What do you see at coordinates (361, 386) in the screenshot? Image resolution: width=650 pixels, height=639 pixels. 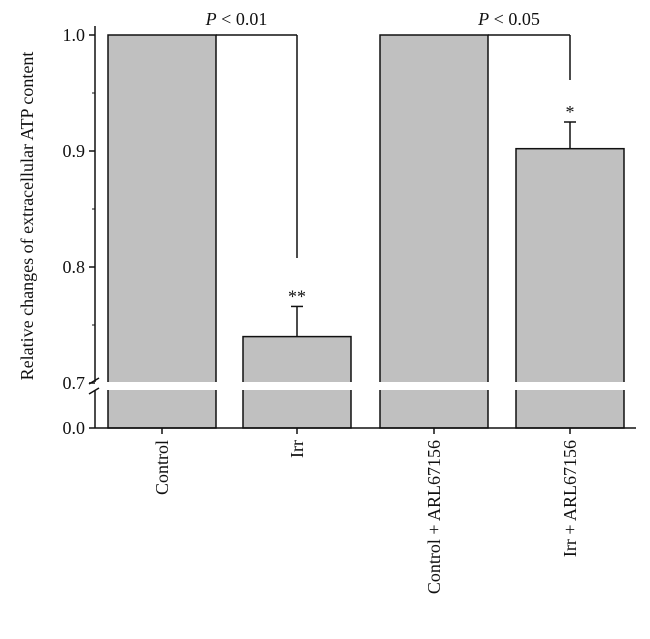 I see `axis-break-band` at bounding box center [361, 386].